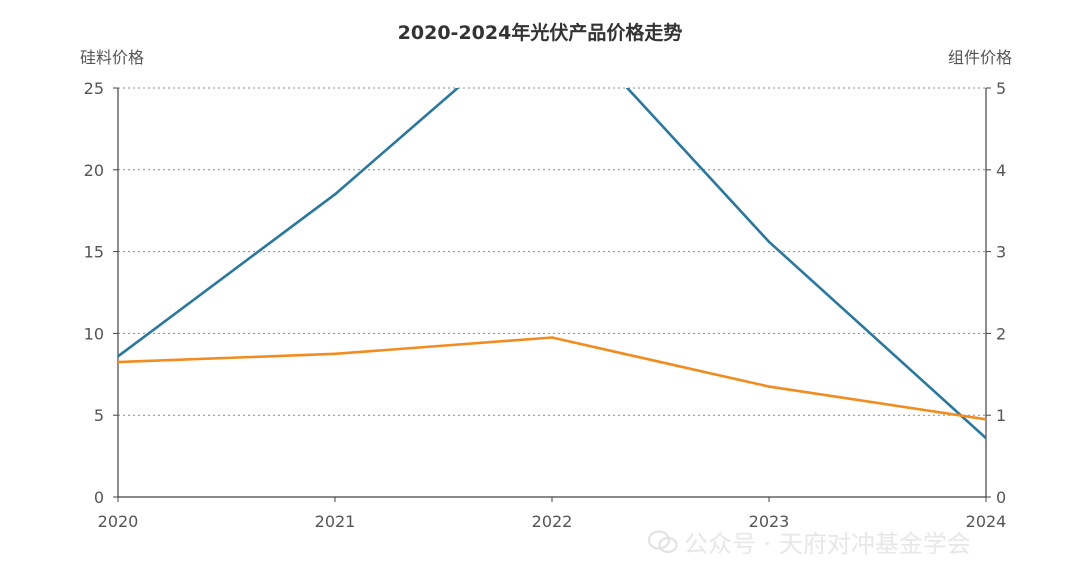  I want to click on x-tick-label: 2021, so click(335, 521).